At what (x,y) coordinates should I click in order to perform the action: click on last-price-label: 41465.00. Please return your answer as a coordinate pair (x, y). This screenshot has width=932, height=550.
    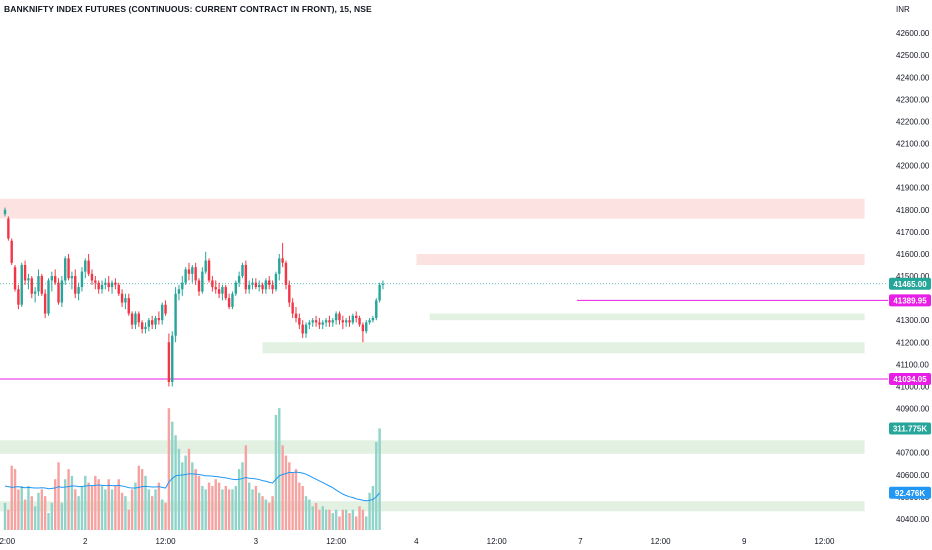
    Looking at the image, I should click on (910, 284).